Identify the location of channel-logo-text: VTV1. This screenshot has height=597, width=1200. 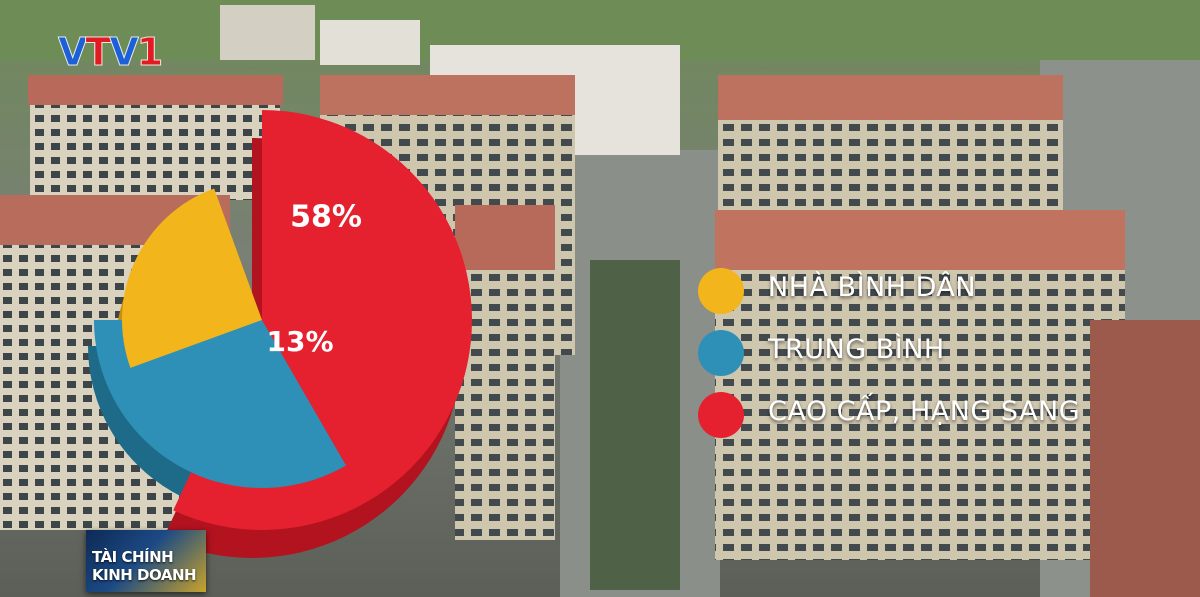
(110, 52).